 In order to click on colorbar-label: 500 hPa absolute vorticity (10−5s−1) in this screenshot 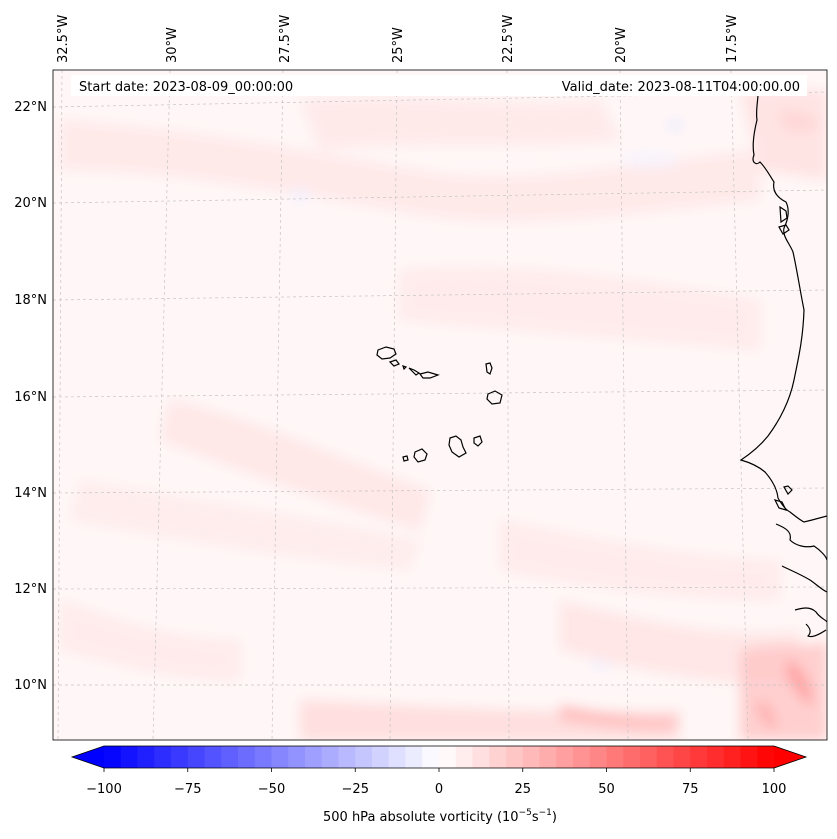, I will do `click(440, 816)`.